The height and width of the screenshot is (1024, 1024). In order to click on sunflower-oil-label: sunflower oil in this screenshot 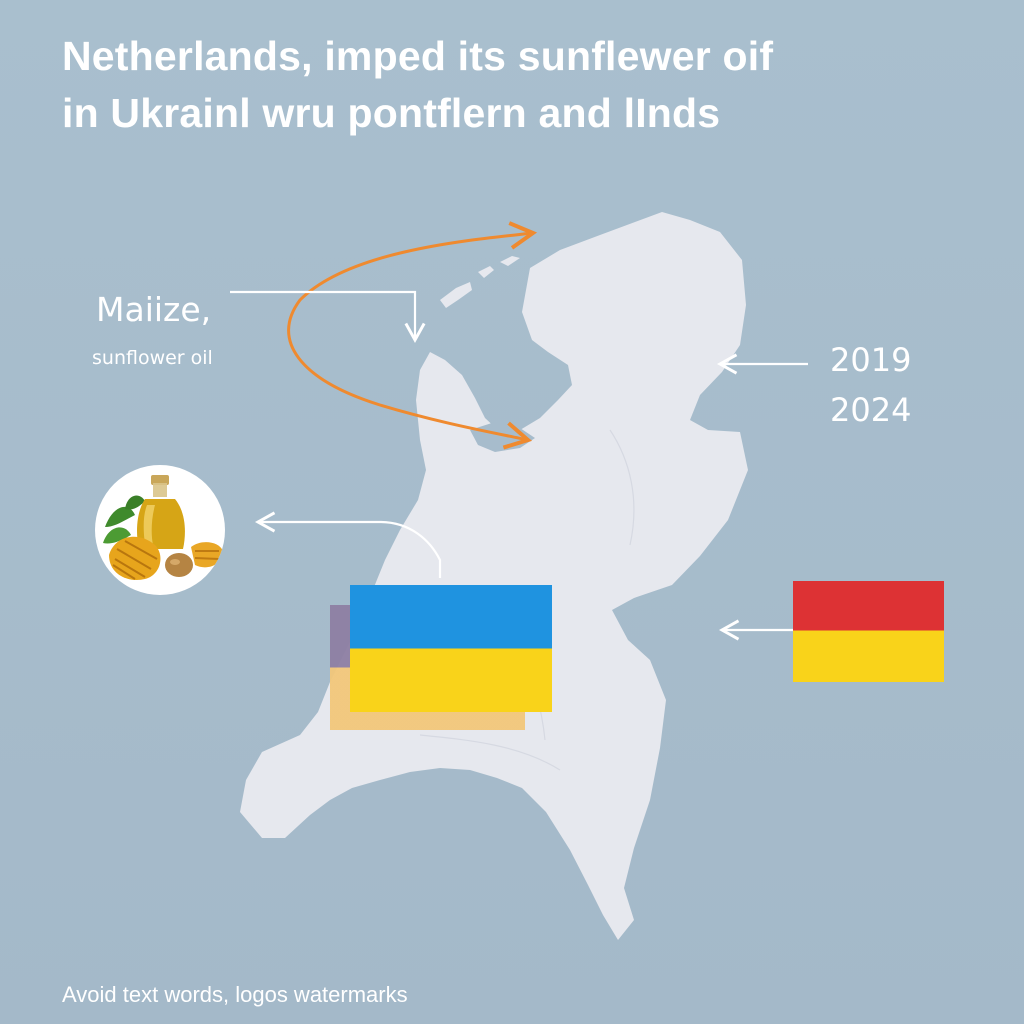, I will do `click(152, 358)`.